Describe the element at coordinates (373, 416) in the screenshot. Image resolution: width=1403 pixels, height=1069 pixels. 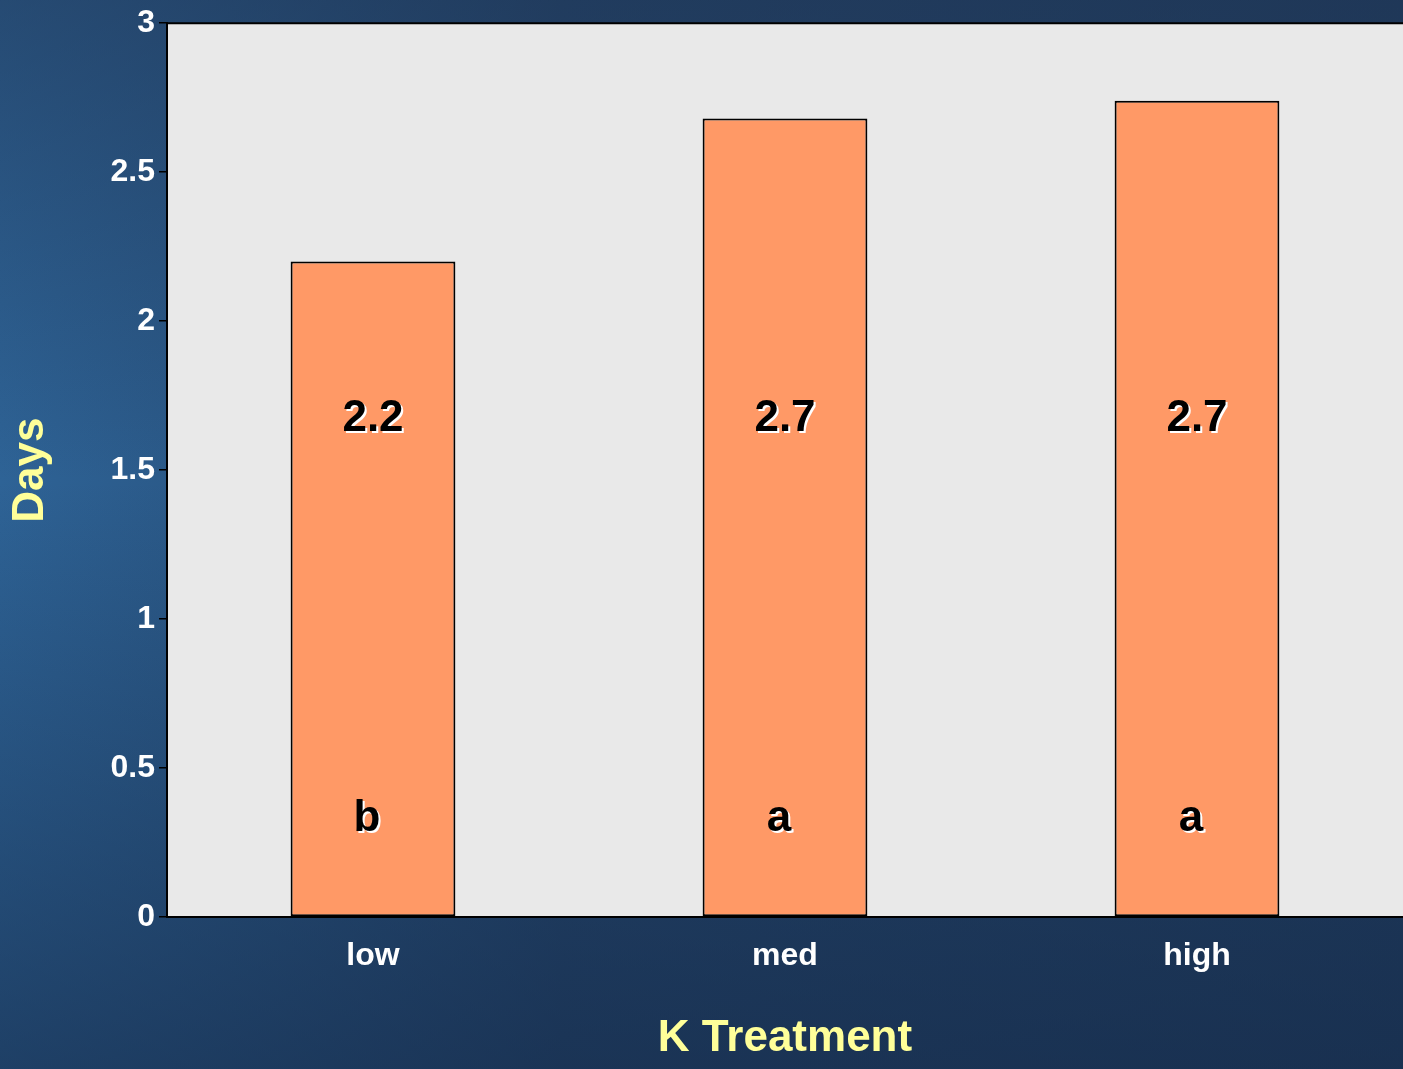
I see `data-label: 2.2` at that location.